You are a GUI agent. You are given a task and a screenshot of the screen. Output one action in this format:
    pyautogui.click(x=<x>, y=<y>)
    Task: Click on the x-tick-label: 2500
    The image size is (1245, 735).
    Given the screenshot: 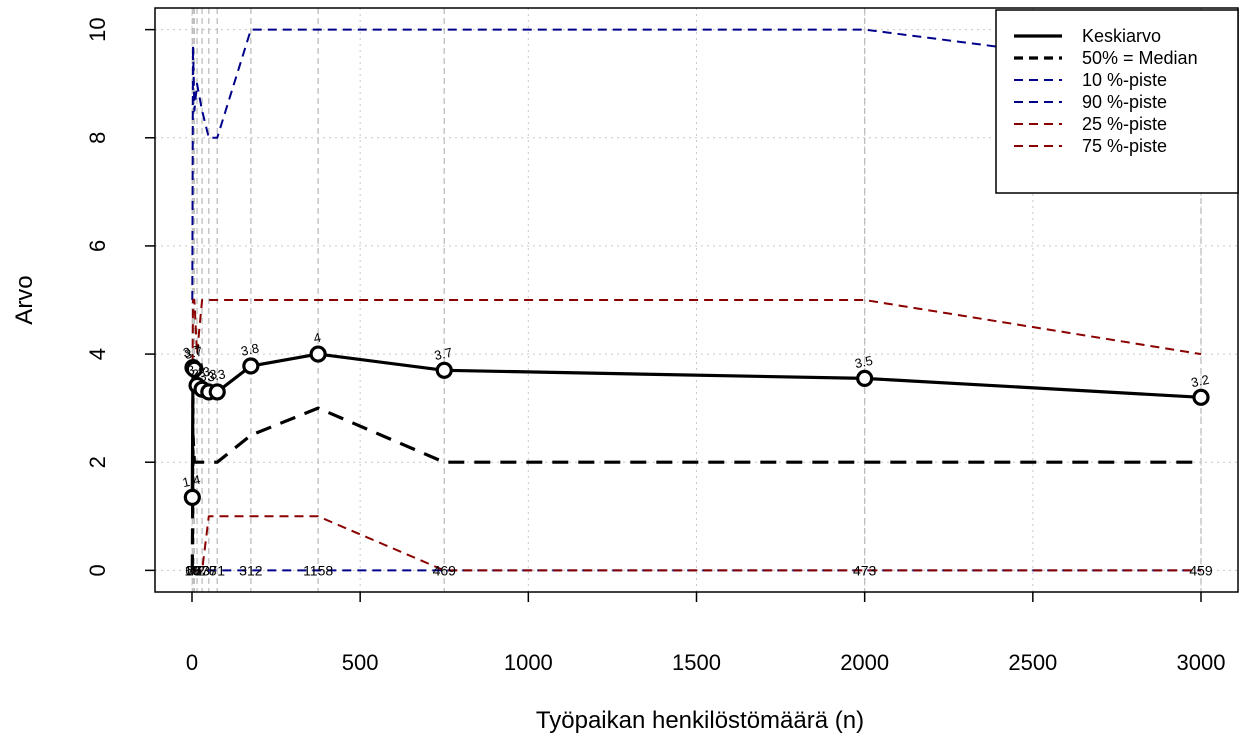 What is the action you would take?
    pyautogui.click(x=1032, y=662)
    